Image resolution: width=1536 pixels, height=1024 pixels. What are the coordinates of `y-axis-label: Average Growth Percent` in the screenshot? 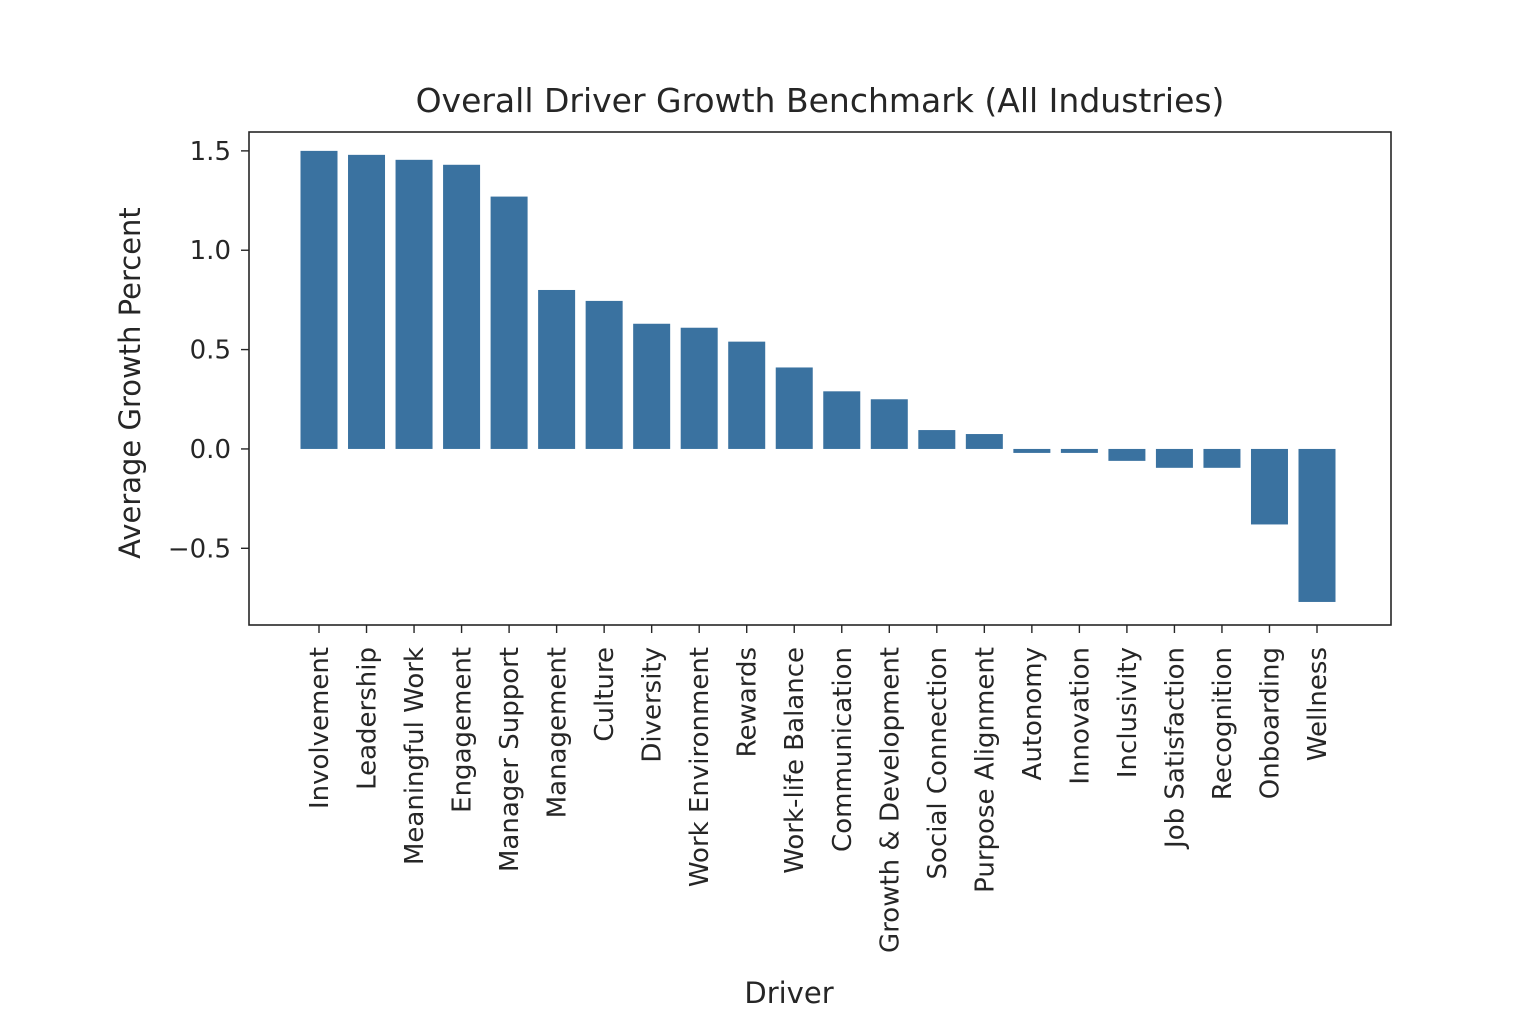 It's located at (130, 383).